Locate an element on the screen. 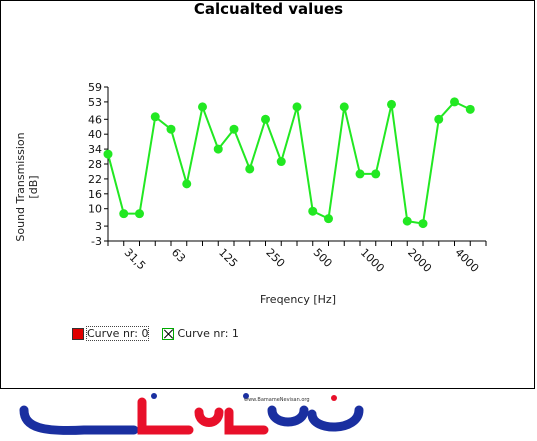 This screenshot has width=537, height=441. y-tick-label: 22 is located at coordinates (95, 179).